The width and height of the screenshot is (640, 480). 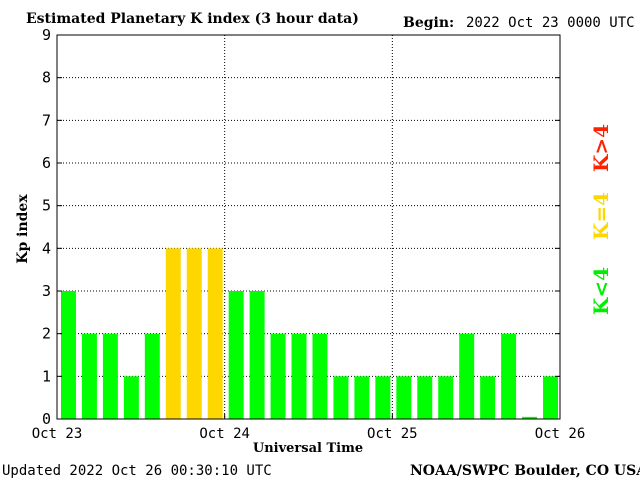 I want to click on updated-timestamp: Updated 2022 Oct 26 00:30:10 UTC, so click(x=137, y=471).